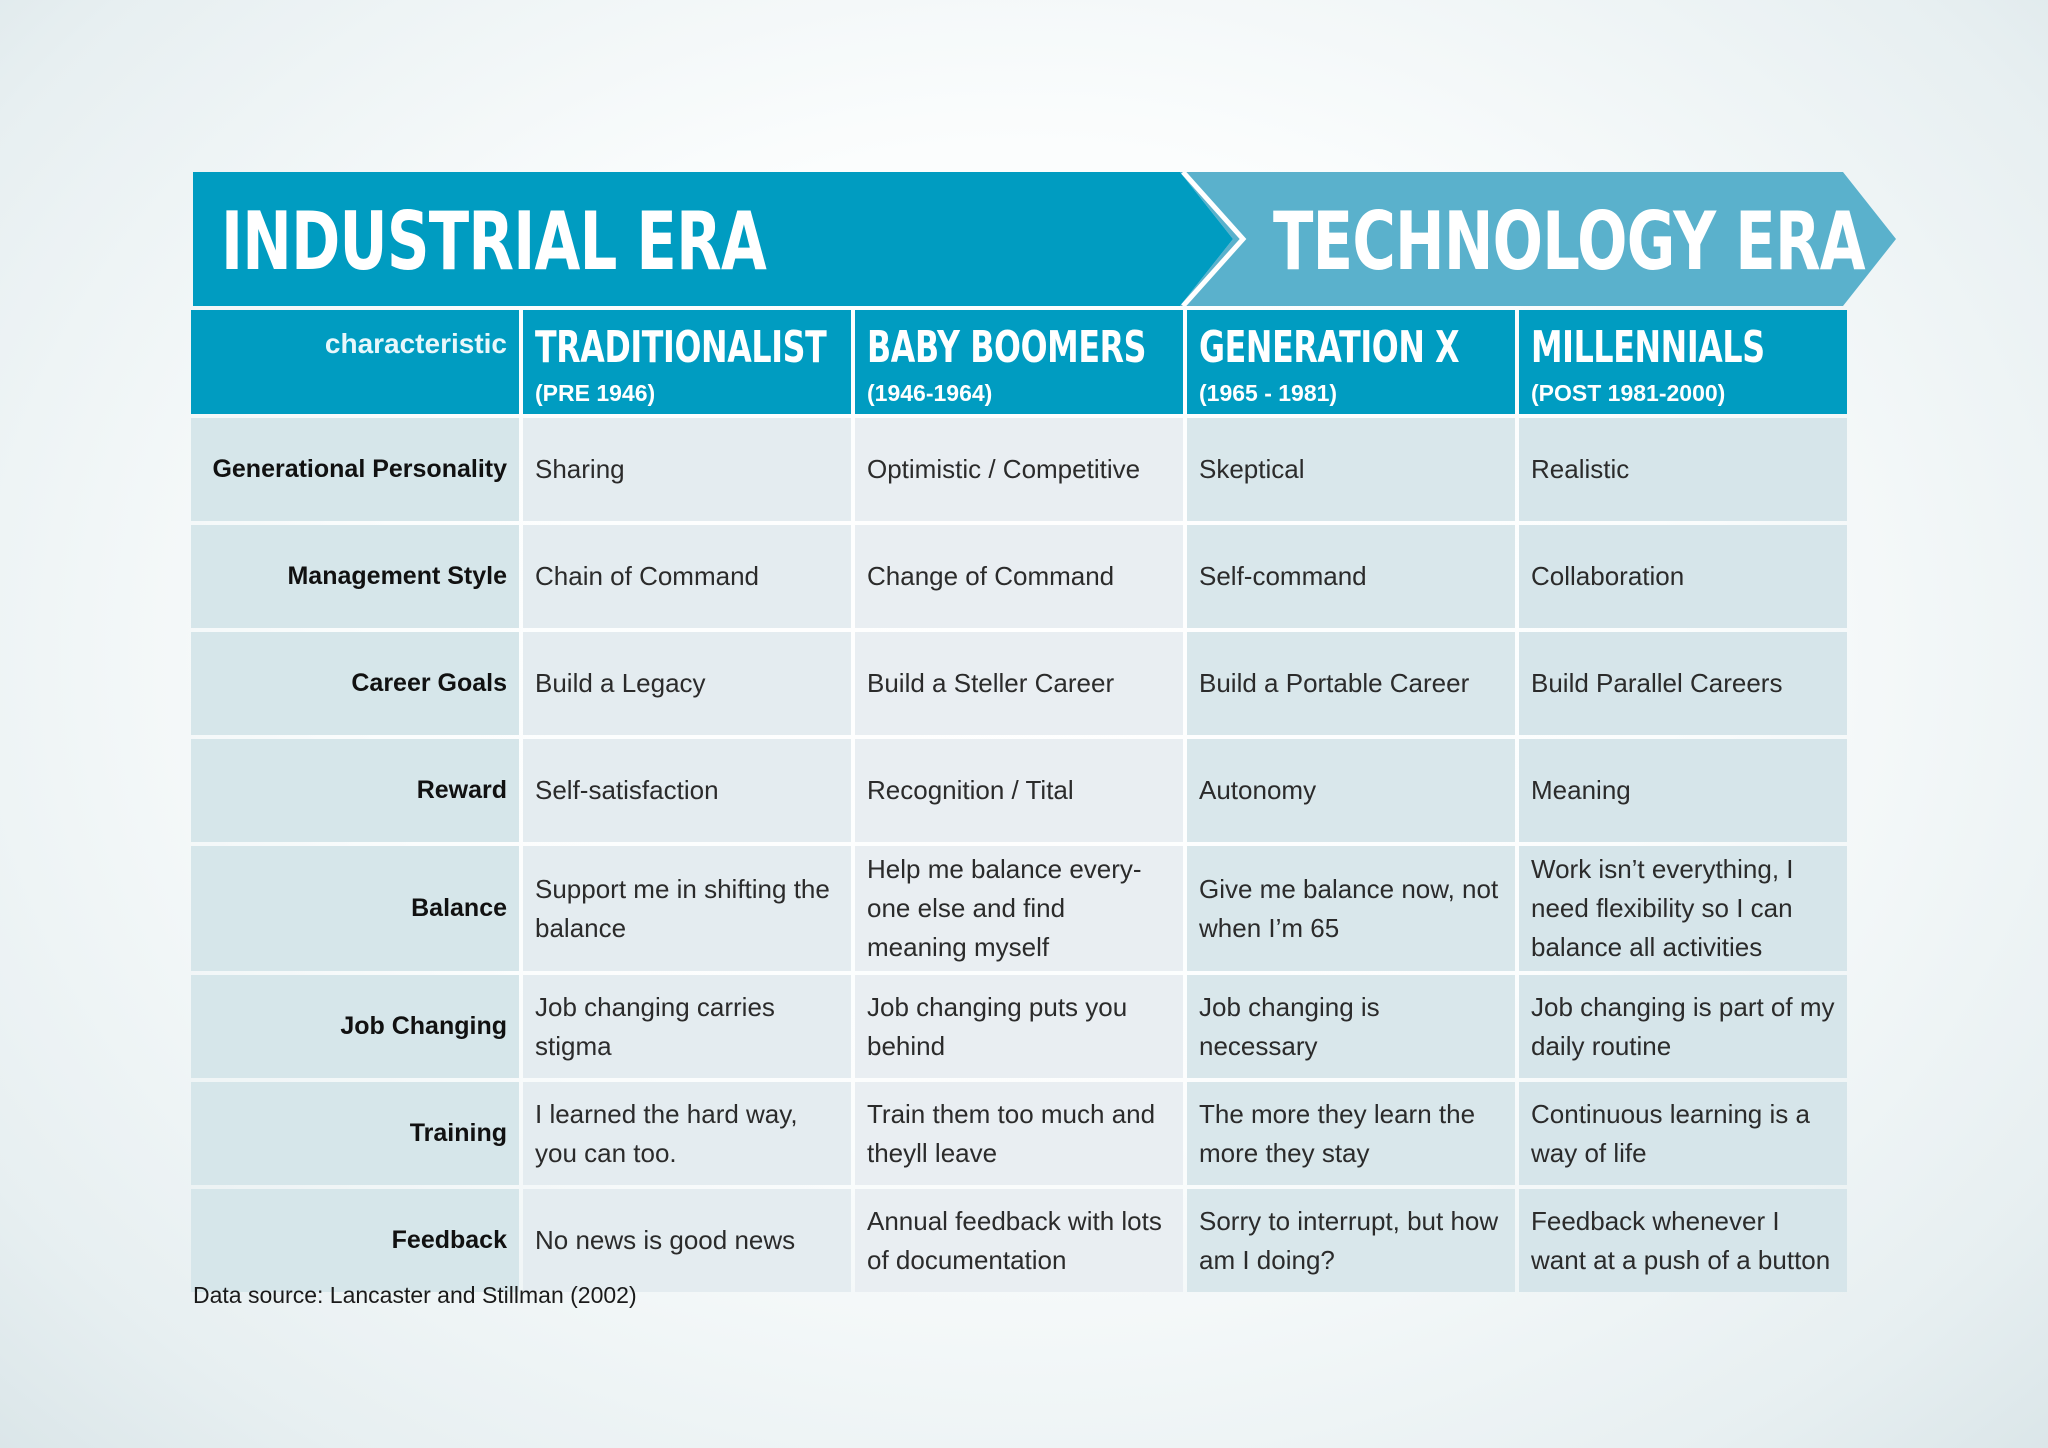 This screenshot has height=1448, width=2048. What do you see at coordinates (1351, 683) in the screenshot?
I see `table-cell: Build a Portable Career` at bounding box center [1351, 683].